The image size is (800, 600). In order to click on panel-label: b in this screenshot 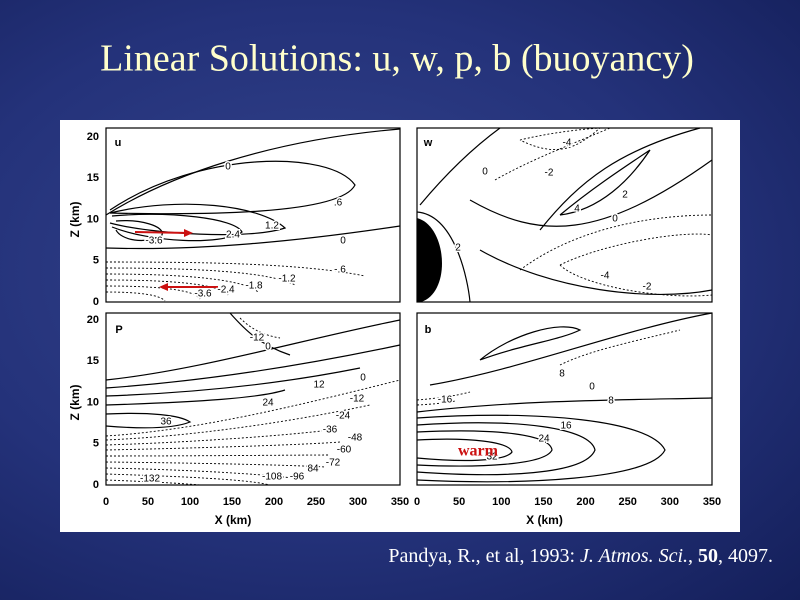, I will do `click(428, 330)`.